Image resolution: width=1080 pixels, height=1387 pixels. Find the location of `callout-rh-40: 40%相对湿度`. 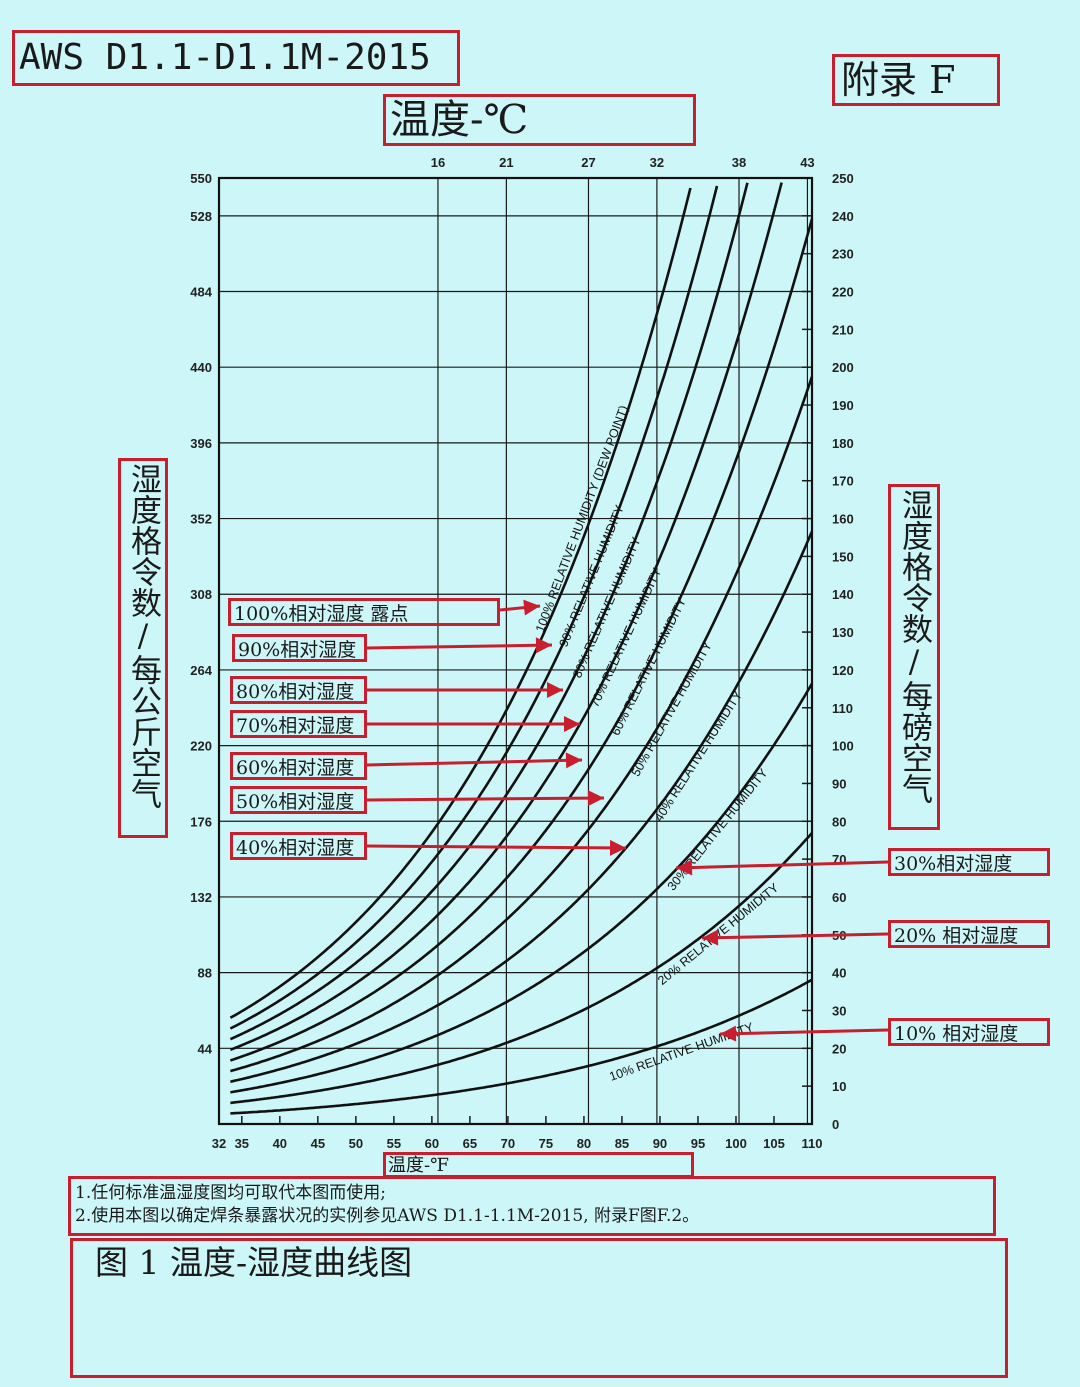

callout-rh-40: 40%相对湿度 is located at coordinates (298, 846).